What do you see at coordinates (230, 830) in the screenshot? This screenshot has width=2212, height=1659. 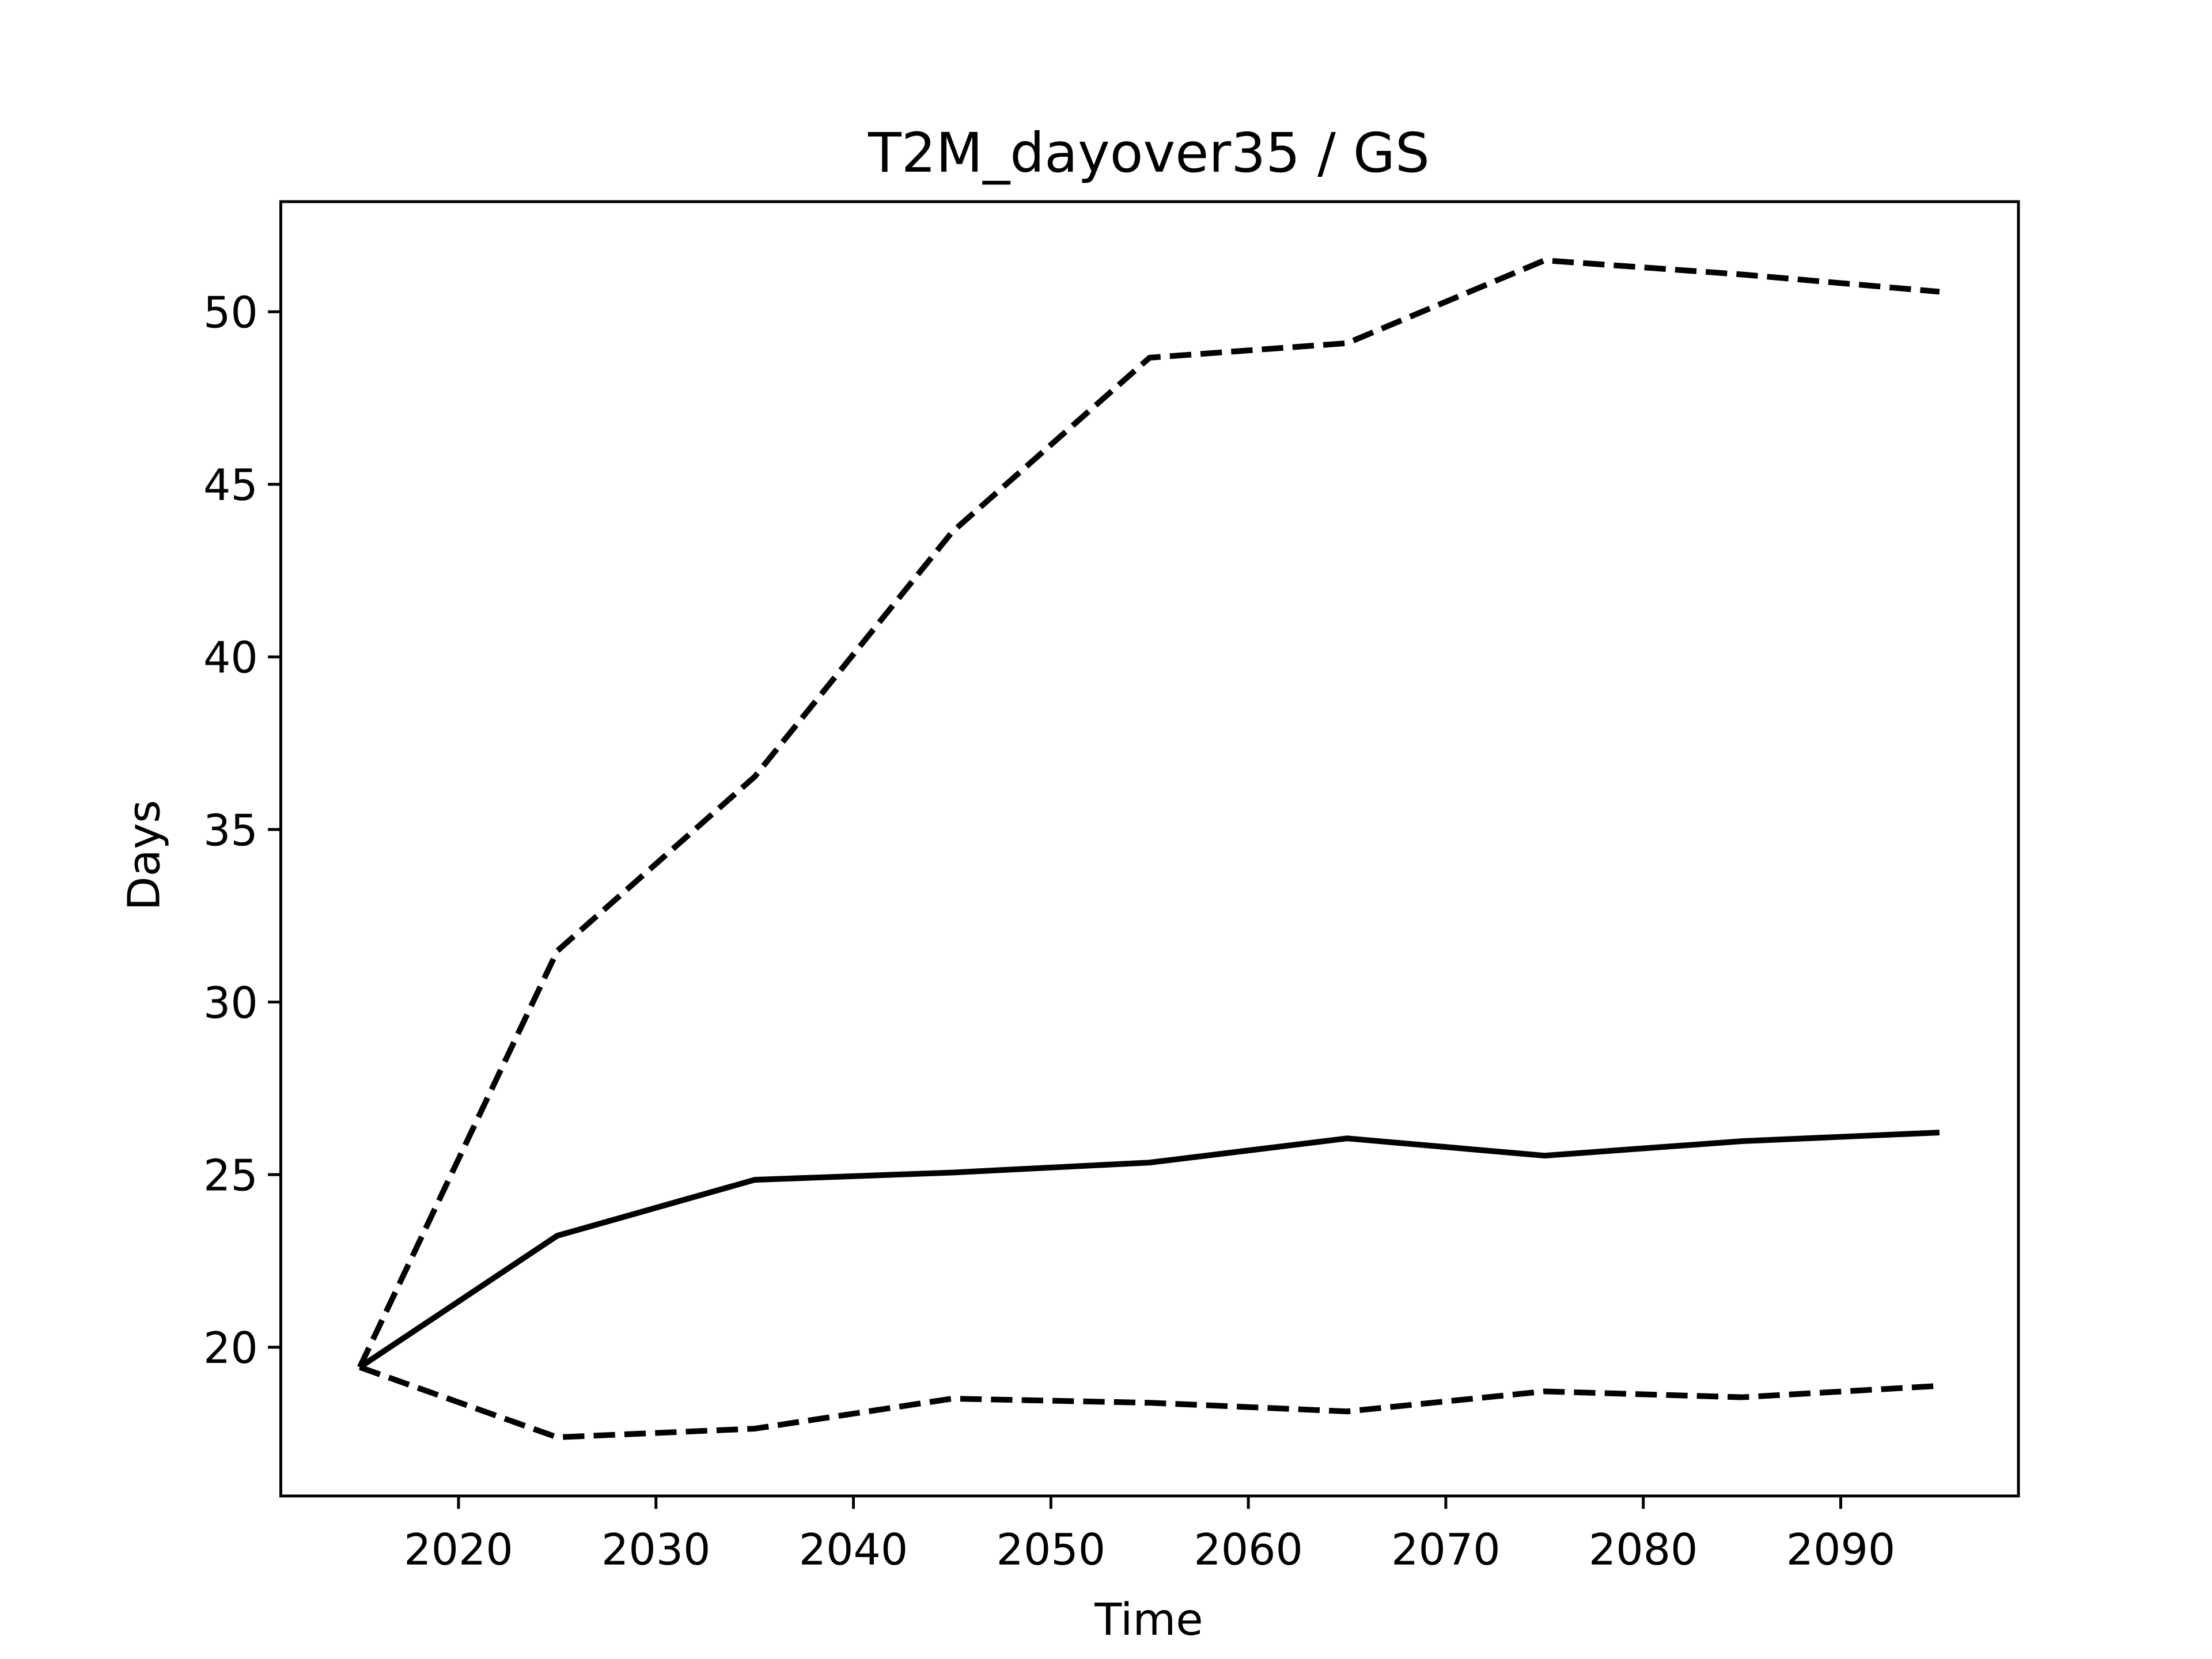 I see `y-tick-label: 35` at bounding box center [230, 830].